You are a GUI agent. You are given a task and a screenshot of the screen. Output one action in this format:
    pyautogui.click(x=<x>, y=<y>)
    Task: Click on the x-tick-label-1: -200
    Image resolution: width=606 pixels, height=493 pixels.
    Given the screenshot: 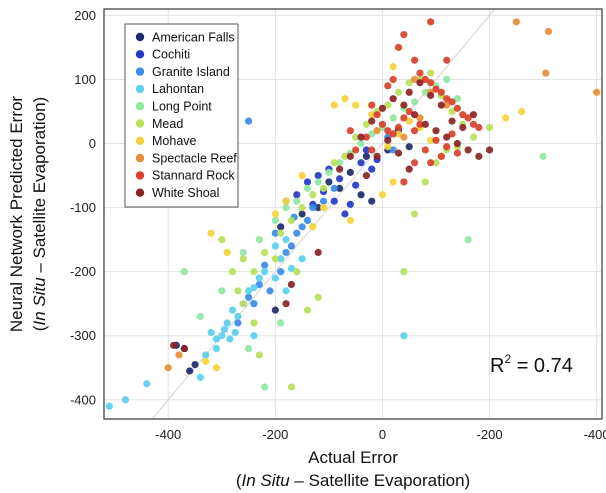 What is the action you would take?
    pyautogui.click(x=275, y=434)
    